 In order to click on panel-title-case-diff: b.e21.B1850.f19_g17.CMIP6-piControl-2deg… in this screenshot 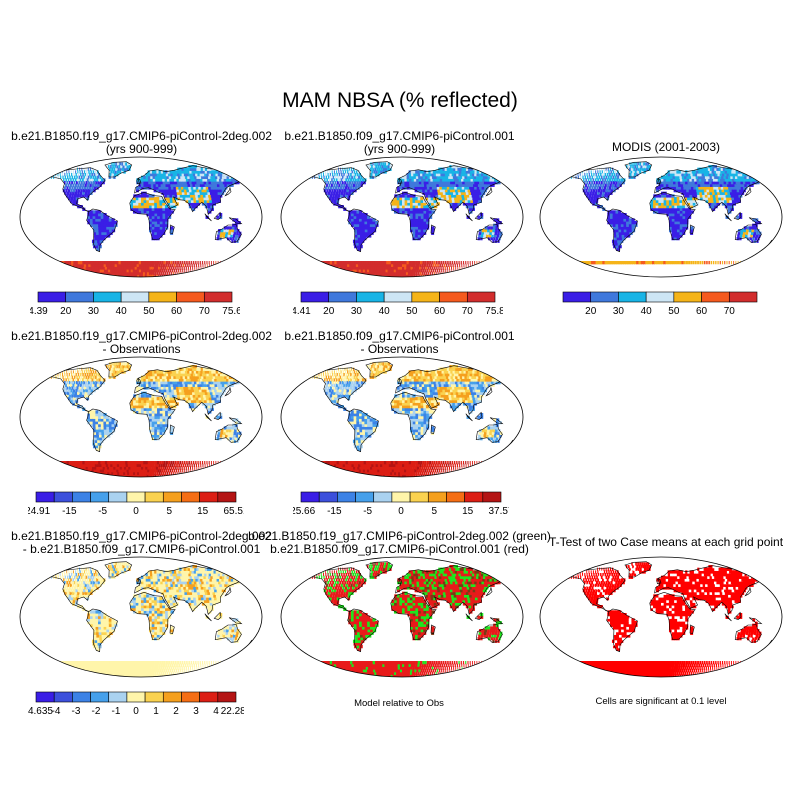, I will do `click(141, 542)`.